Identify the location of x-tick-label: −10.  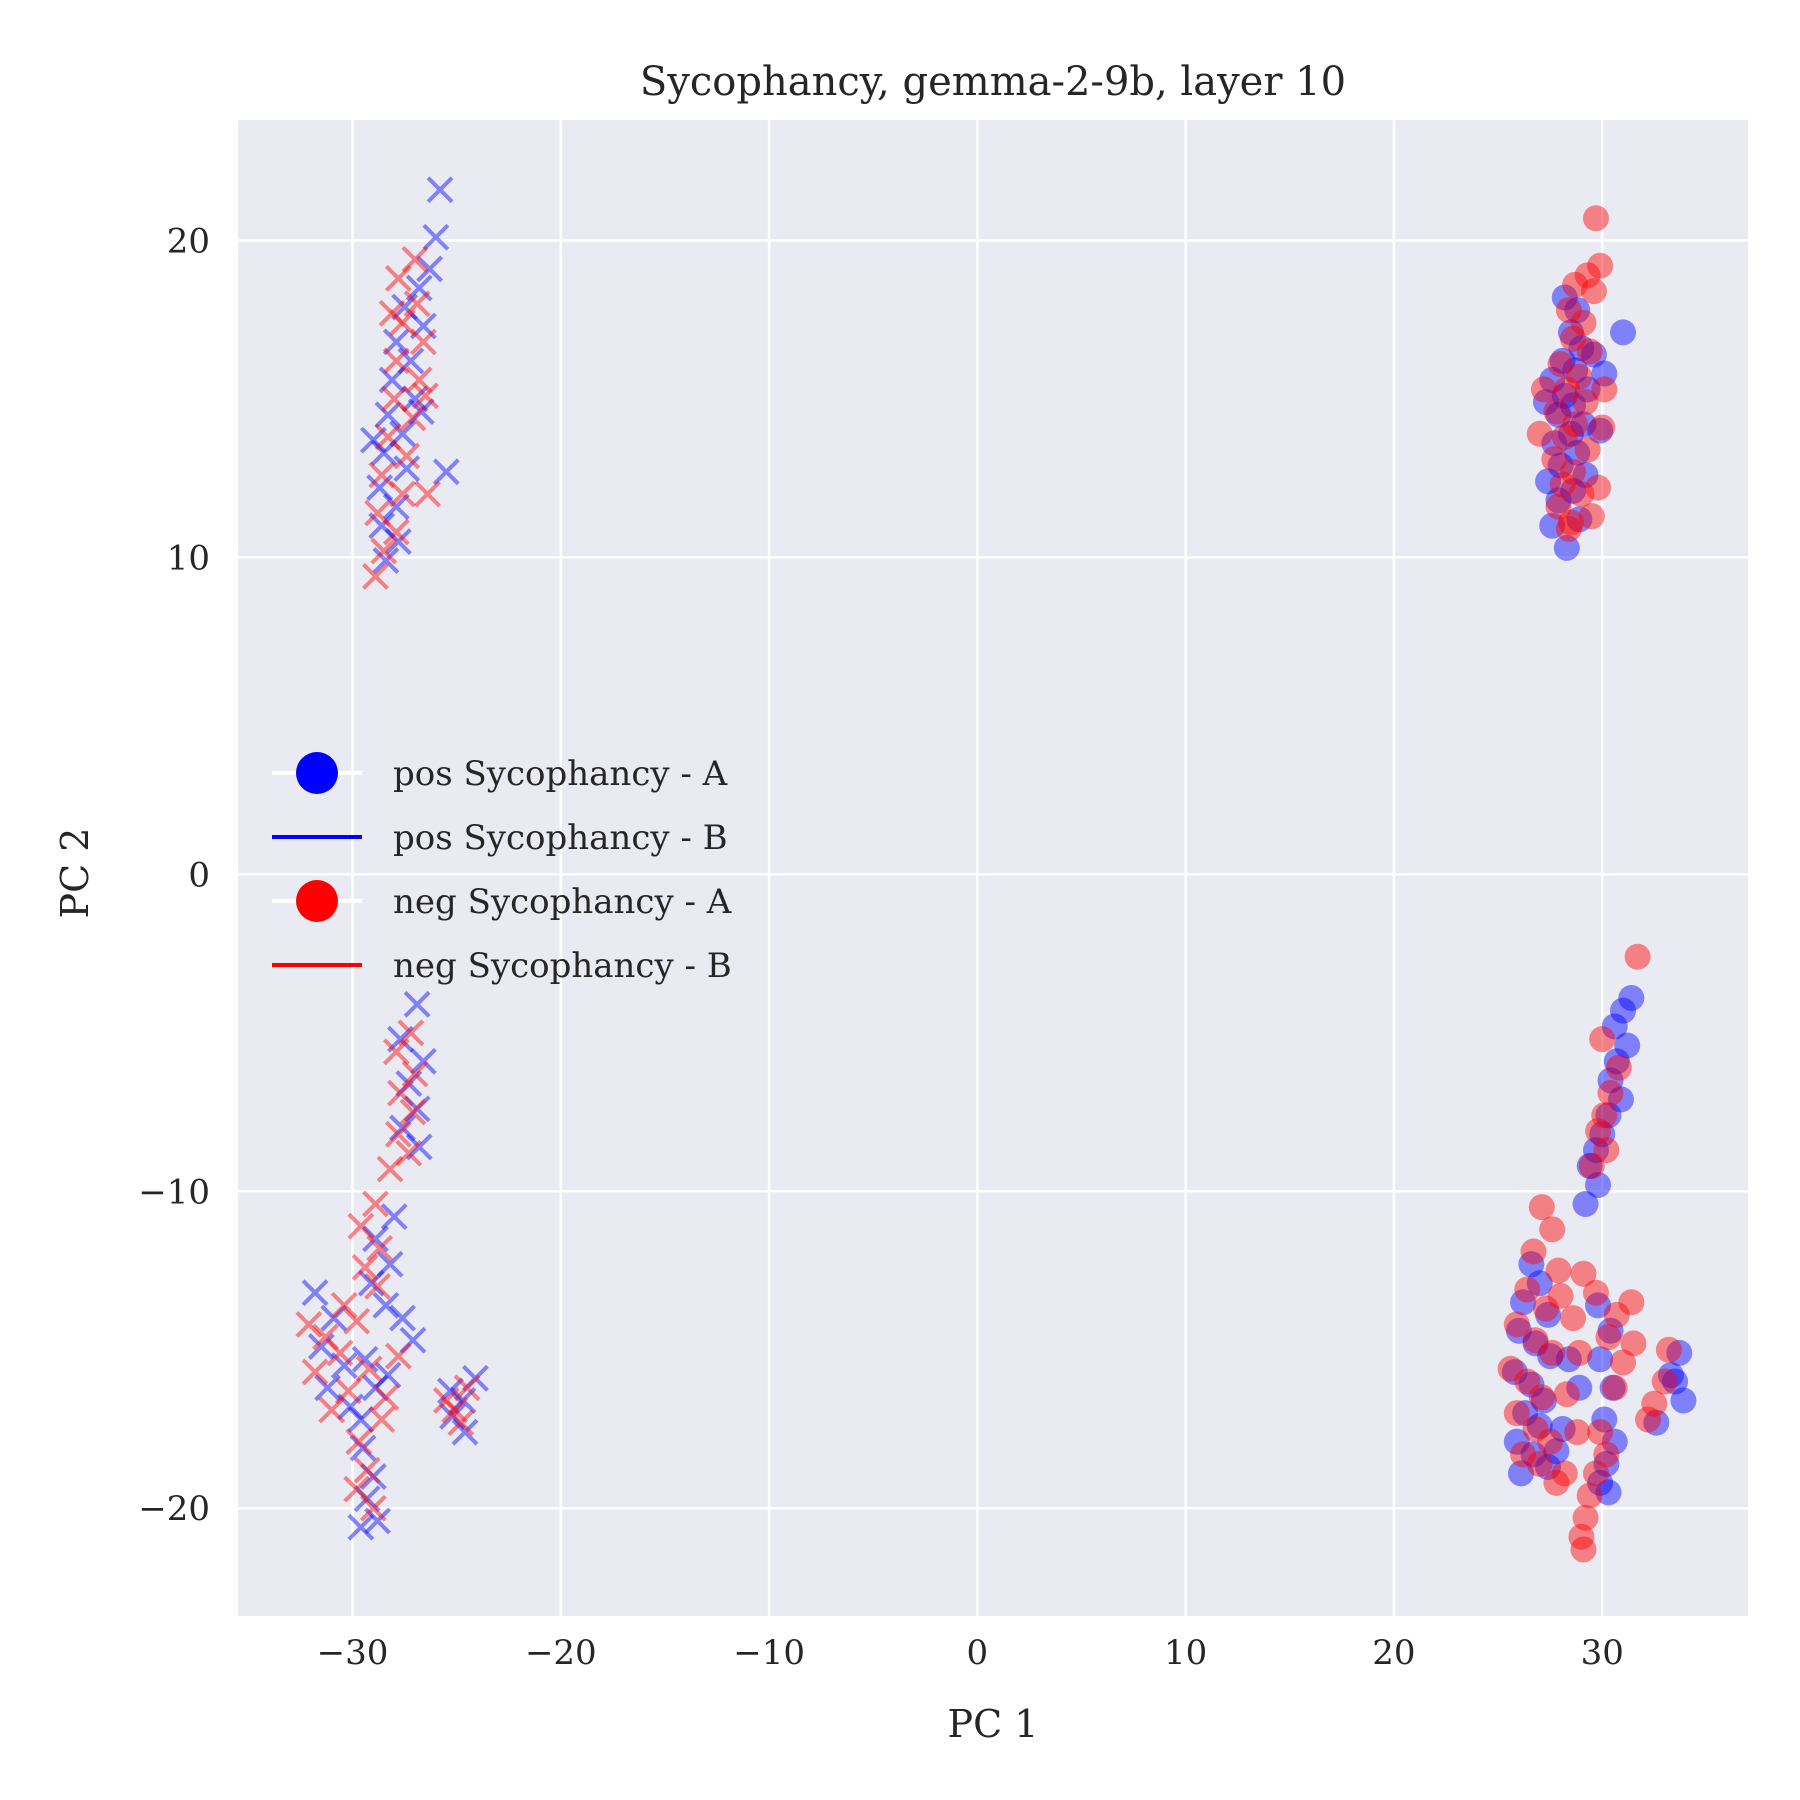
(769, 1653).